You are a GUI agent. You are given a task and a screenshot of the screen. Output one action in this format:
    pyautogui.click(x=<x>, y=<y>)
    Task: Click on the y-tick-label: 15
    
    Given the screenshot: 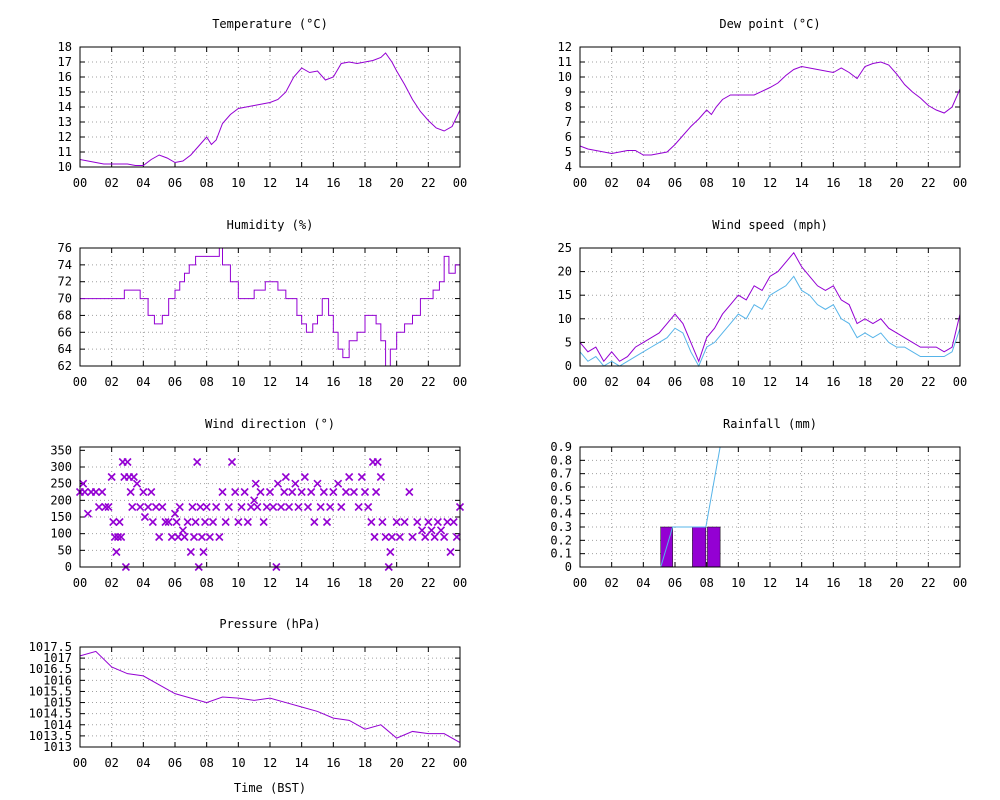 What is the action you would take?
    pyautogui.click(x=565, y=295)
    